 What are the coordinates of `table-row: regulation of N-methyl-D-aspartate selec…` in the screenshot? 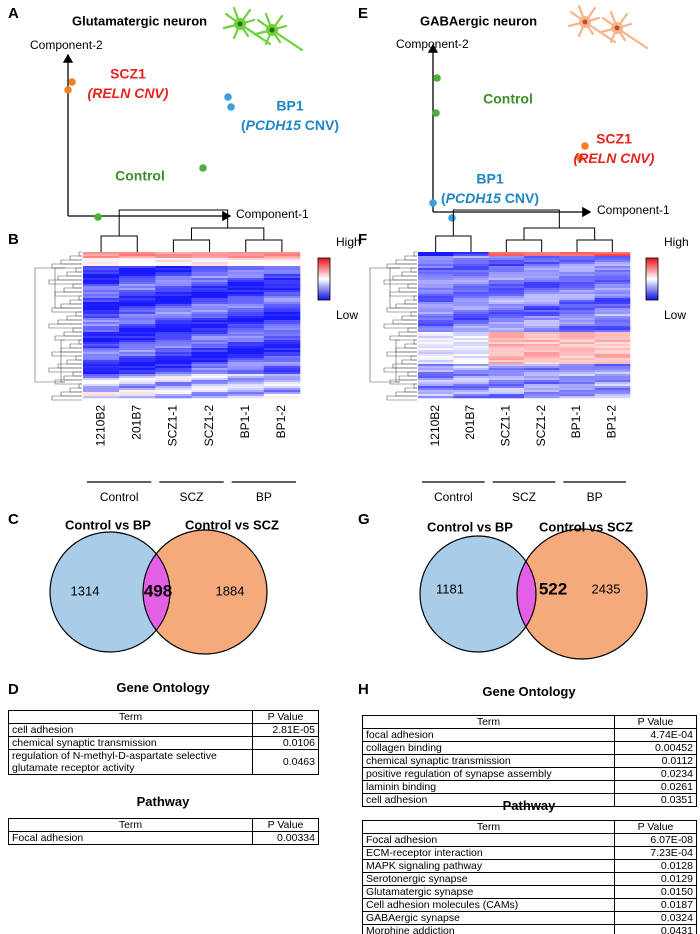 It's located at (163, 762).